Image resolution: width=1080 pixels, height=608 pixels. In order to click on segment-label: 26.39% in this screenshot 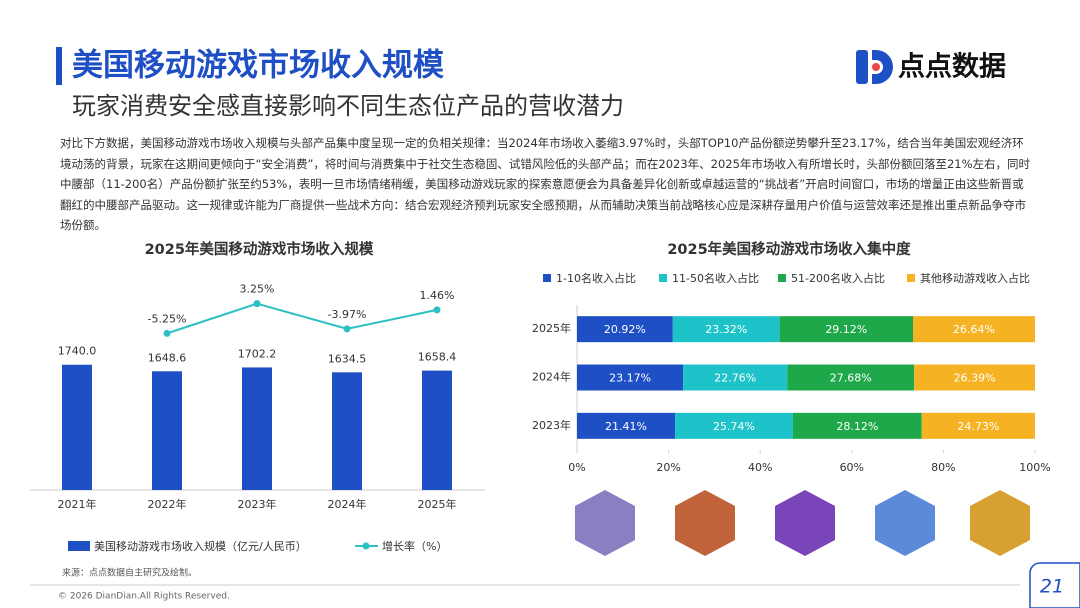, I will do `click(975, 378)`.